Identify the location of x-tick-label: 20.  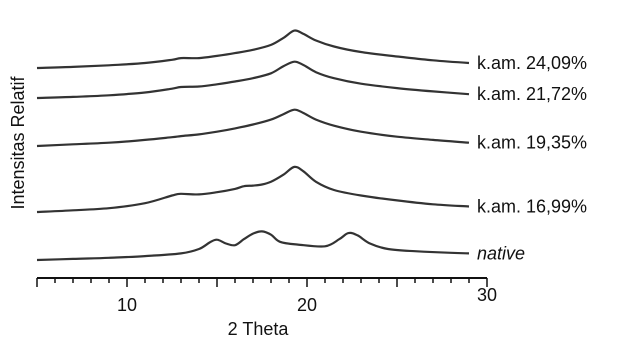
(307, 305).